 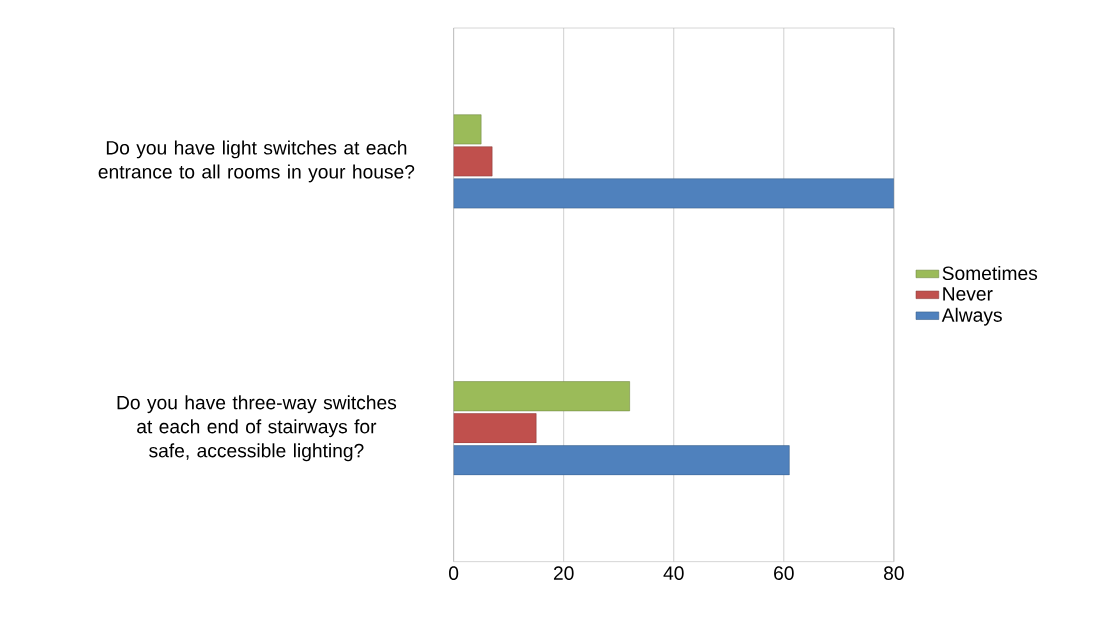 What do you see at coordinates (563, 573) in the screenshot?
I see `x-tick-label: 20` at bounding box center [563, 573].